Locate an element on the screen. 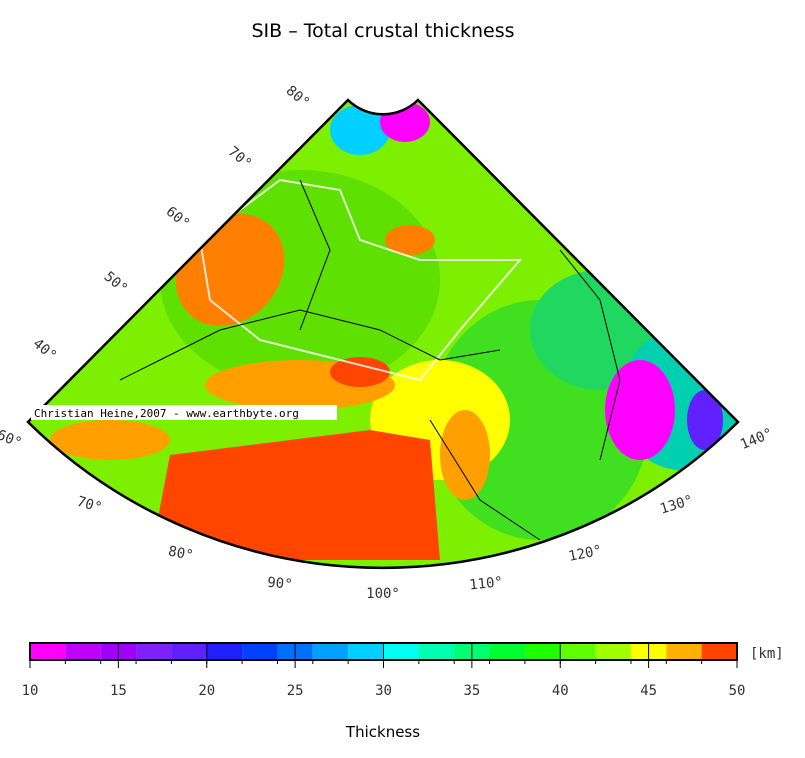 This screenshot has width=805, height=758. colorbar-tick-label: 10 is located at coordinates (30, 691).